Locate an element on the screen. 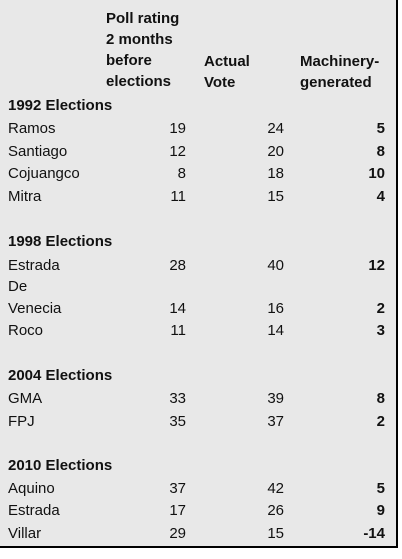 The width and height of the screenshot is (402, 559). header-actual-vote: Vote is located at coordinates (220, 82).